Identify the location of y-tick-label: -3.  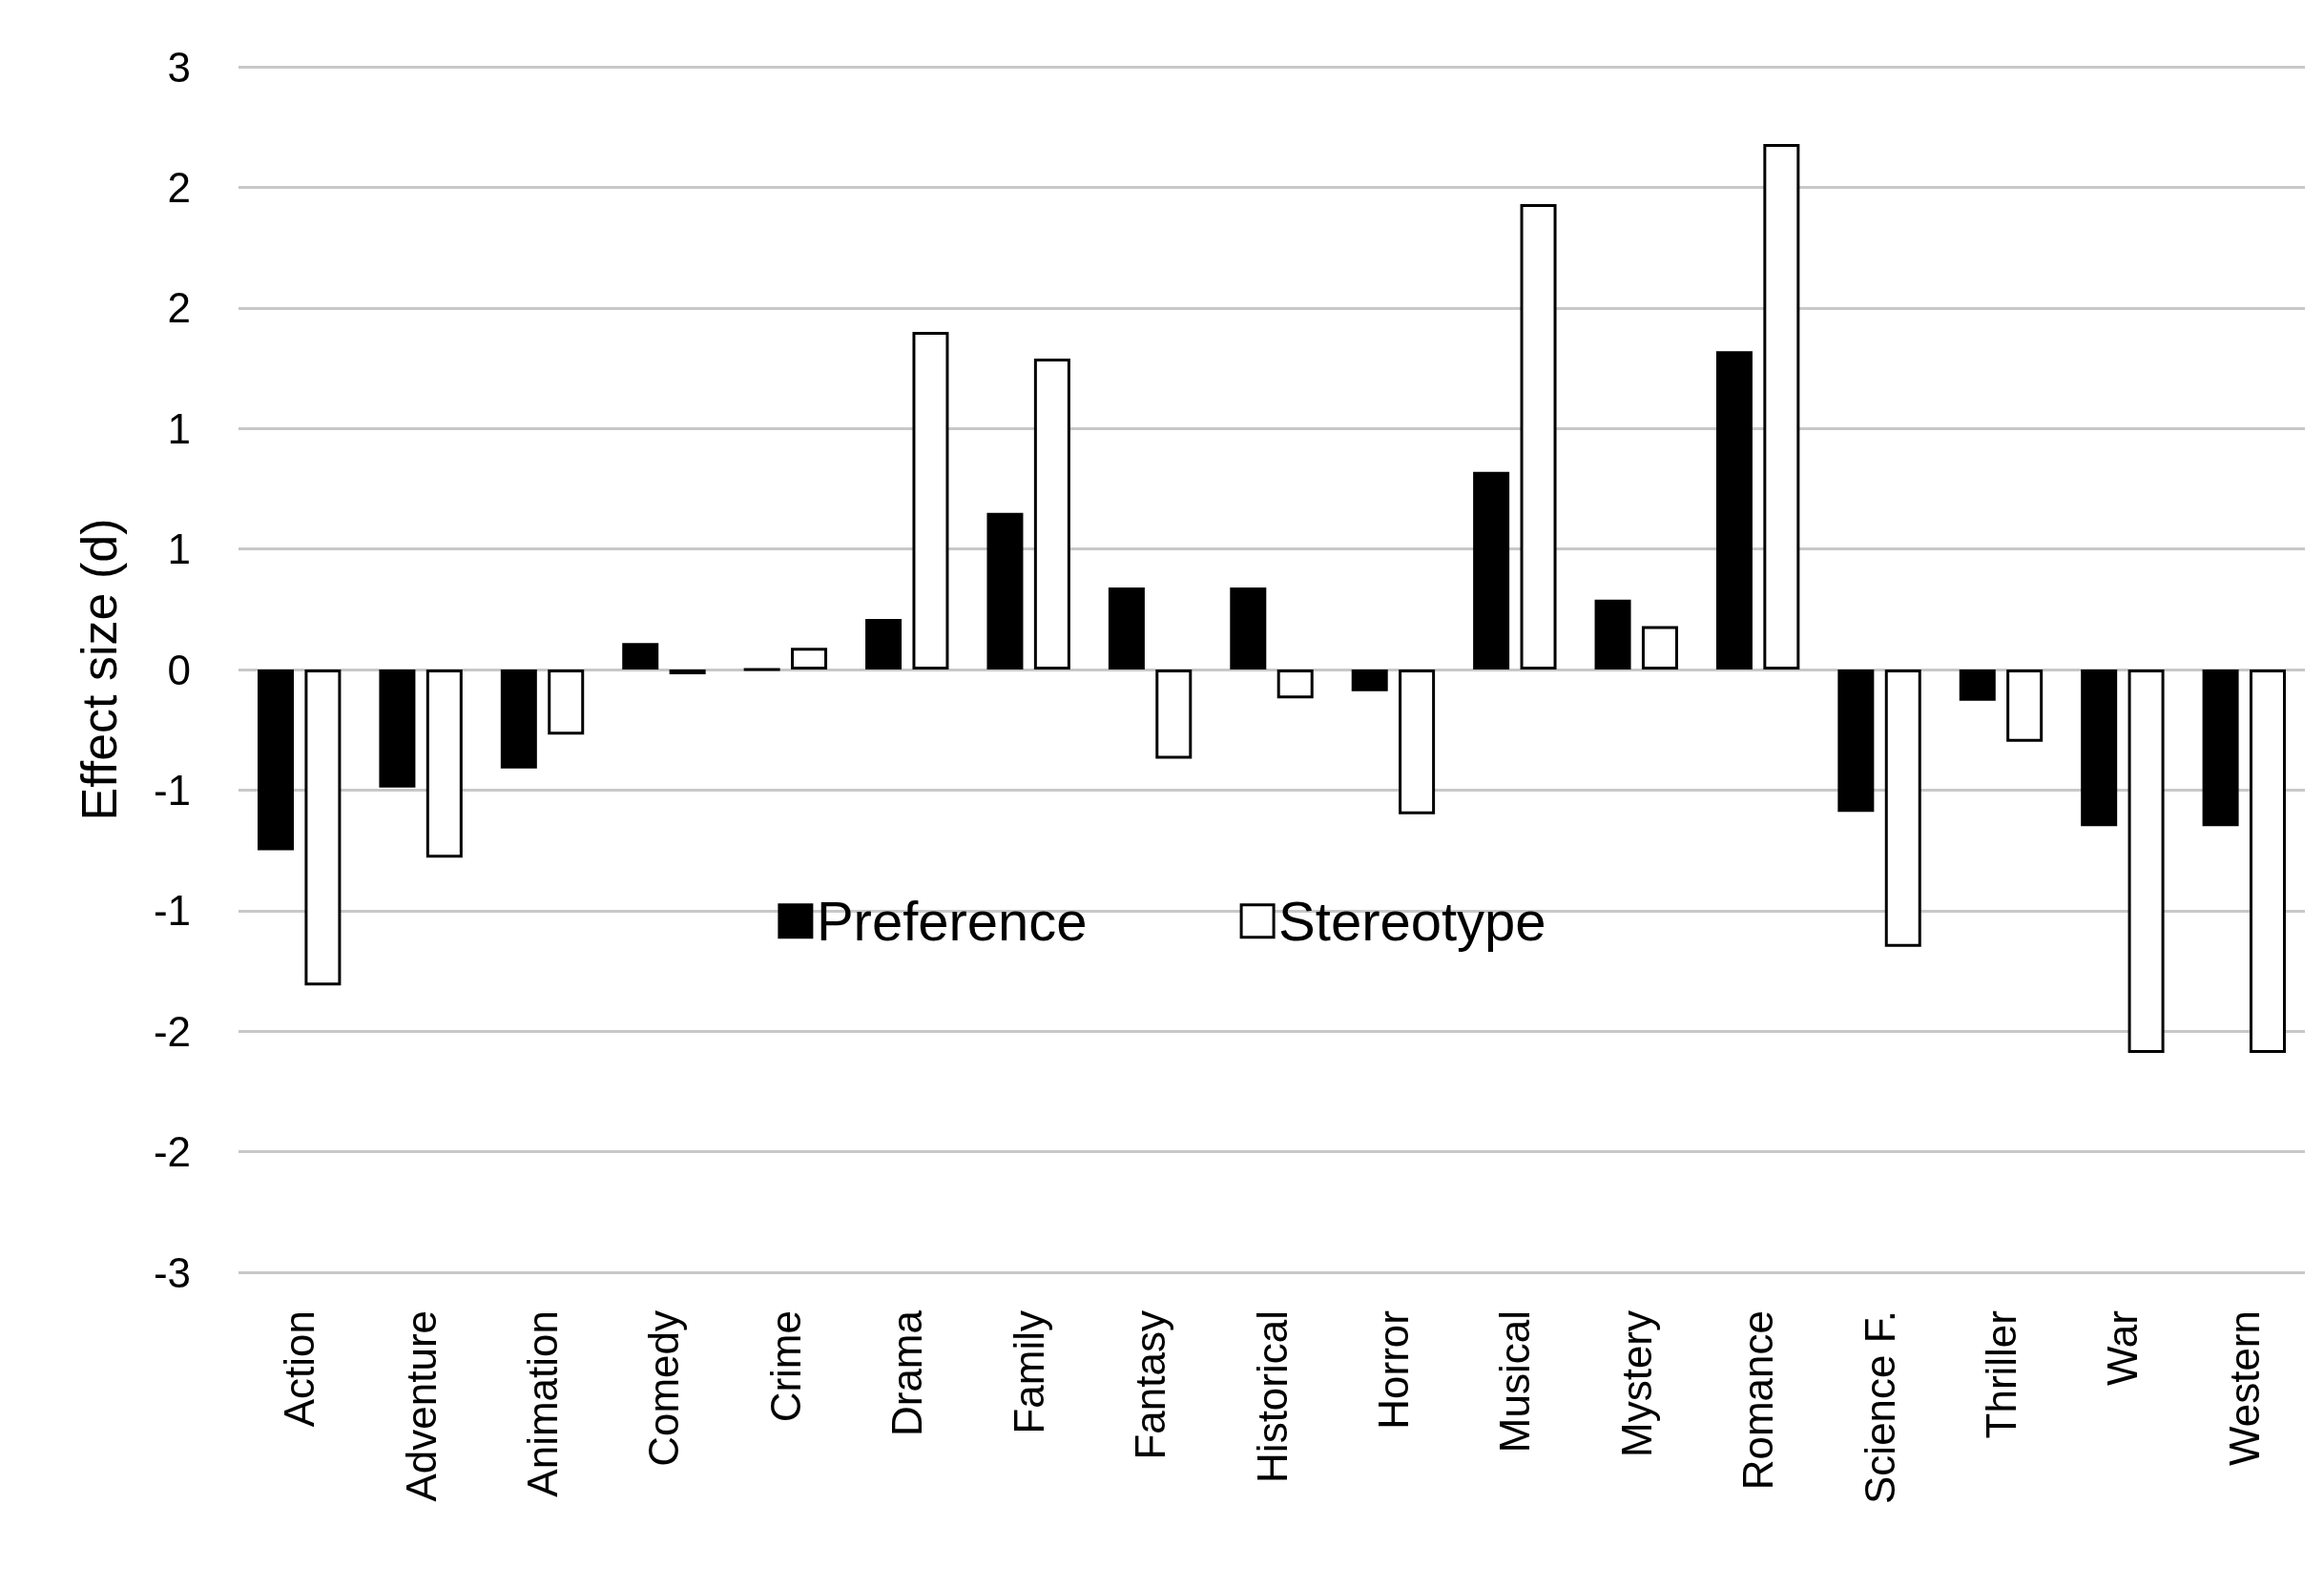
(172, 1272).